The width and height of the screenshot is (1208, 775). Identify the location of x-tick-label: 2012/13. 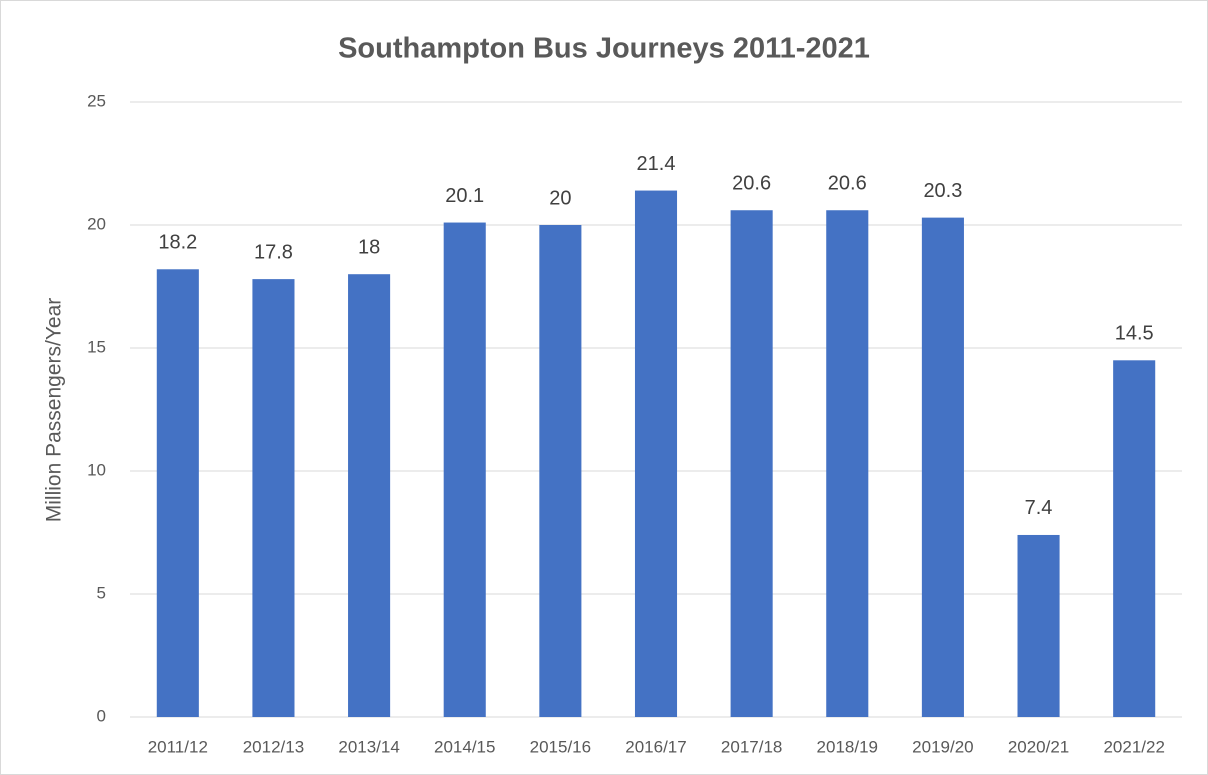
(273, 746).